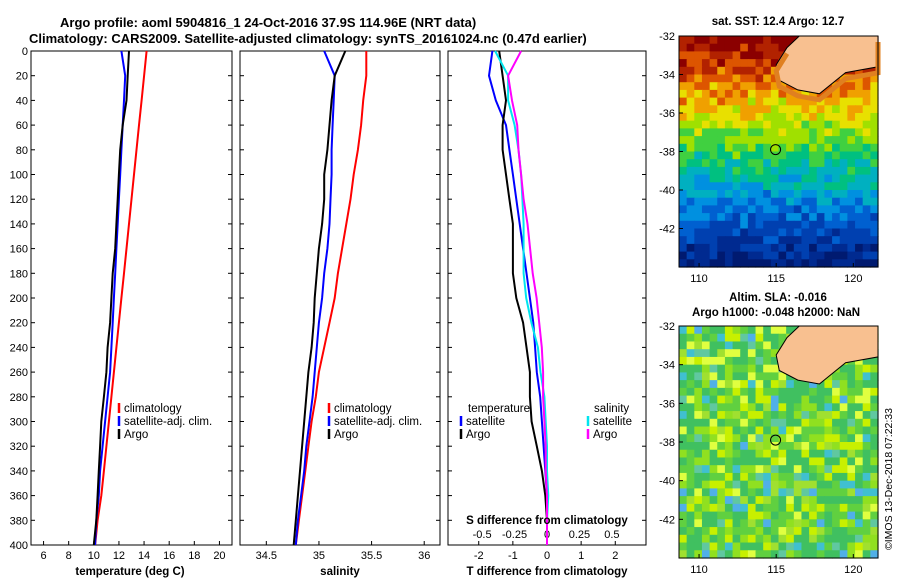  Describe the element at coordinates (19, 225) in the screenshot. I see `depth-tick-label: 140` at that location.